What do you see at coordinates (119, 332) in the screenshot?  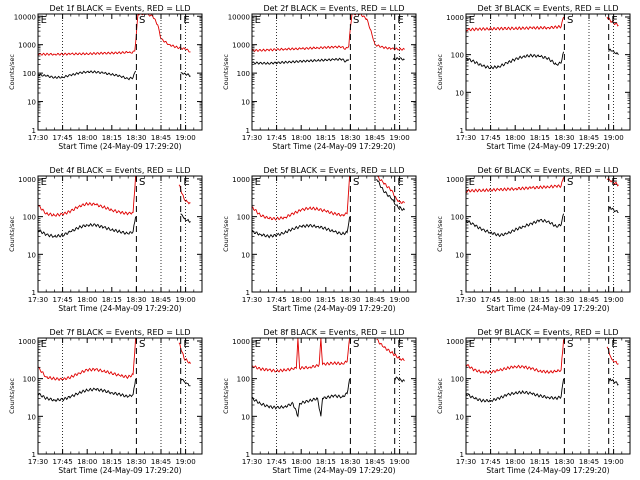 I see `panel-title: Det 7f BLACK = Events, RED = LLD` at bounding box center [119, 332].